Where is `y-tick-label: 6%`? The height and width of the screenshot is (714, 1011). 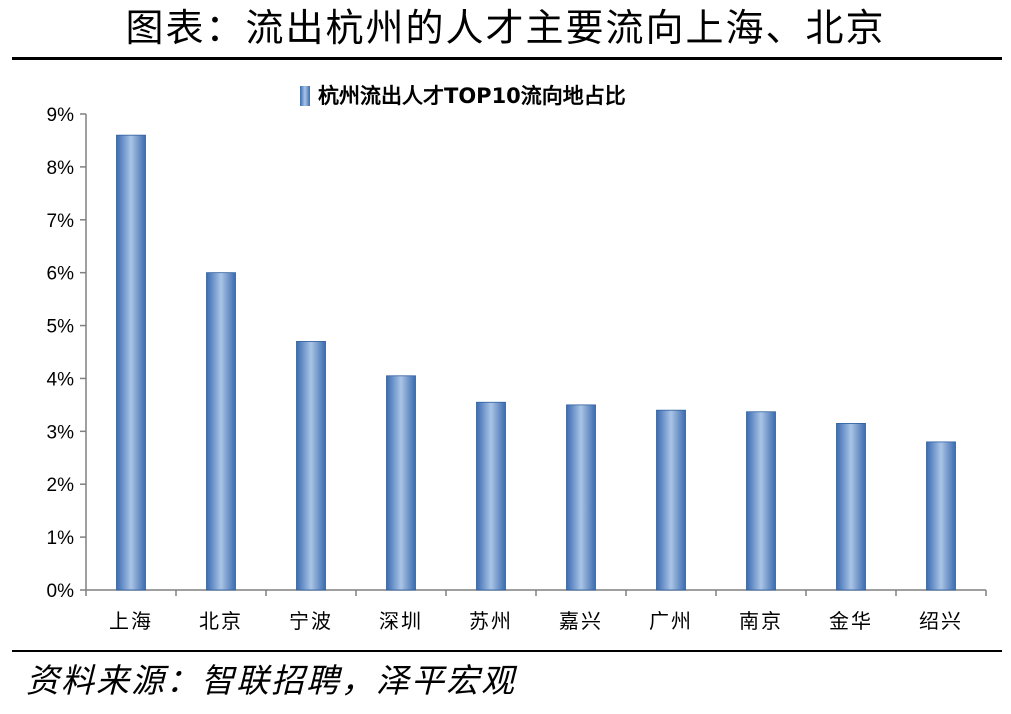 y-tick-label: 6% is located at coordinates (61, 274).